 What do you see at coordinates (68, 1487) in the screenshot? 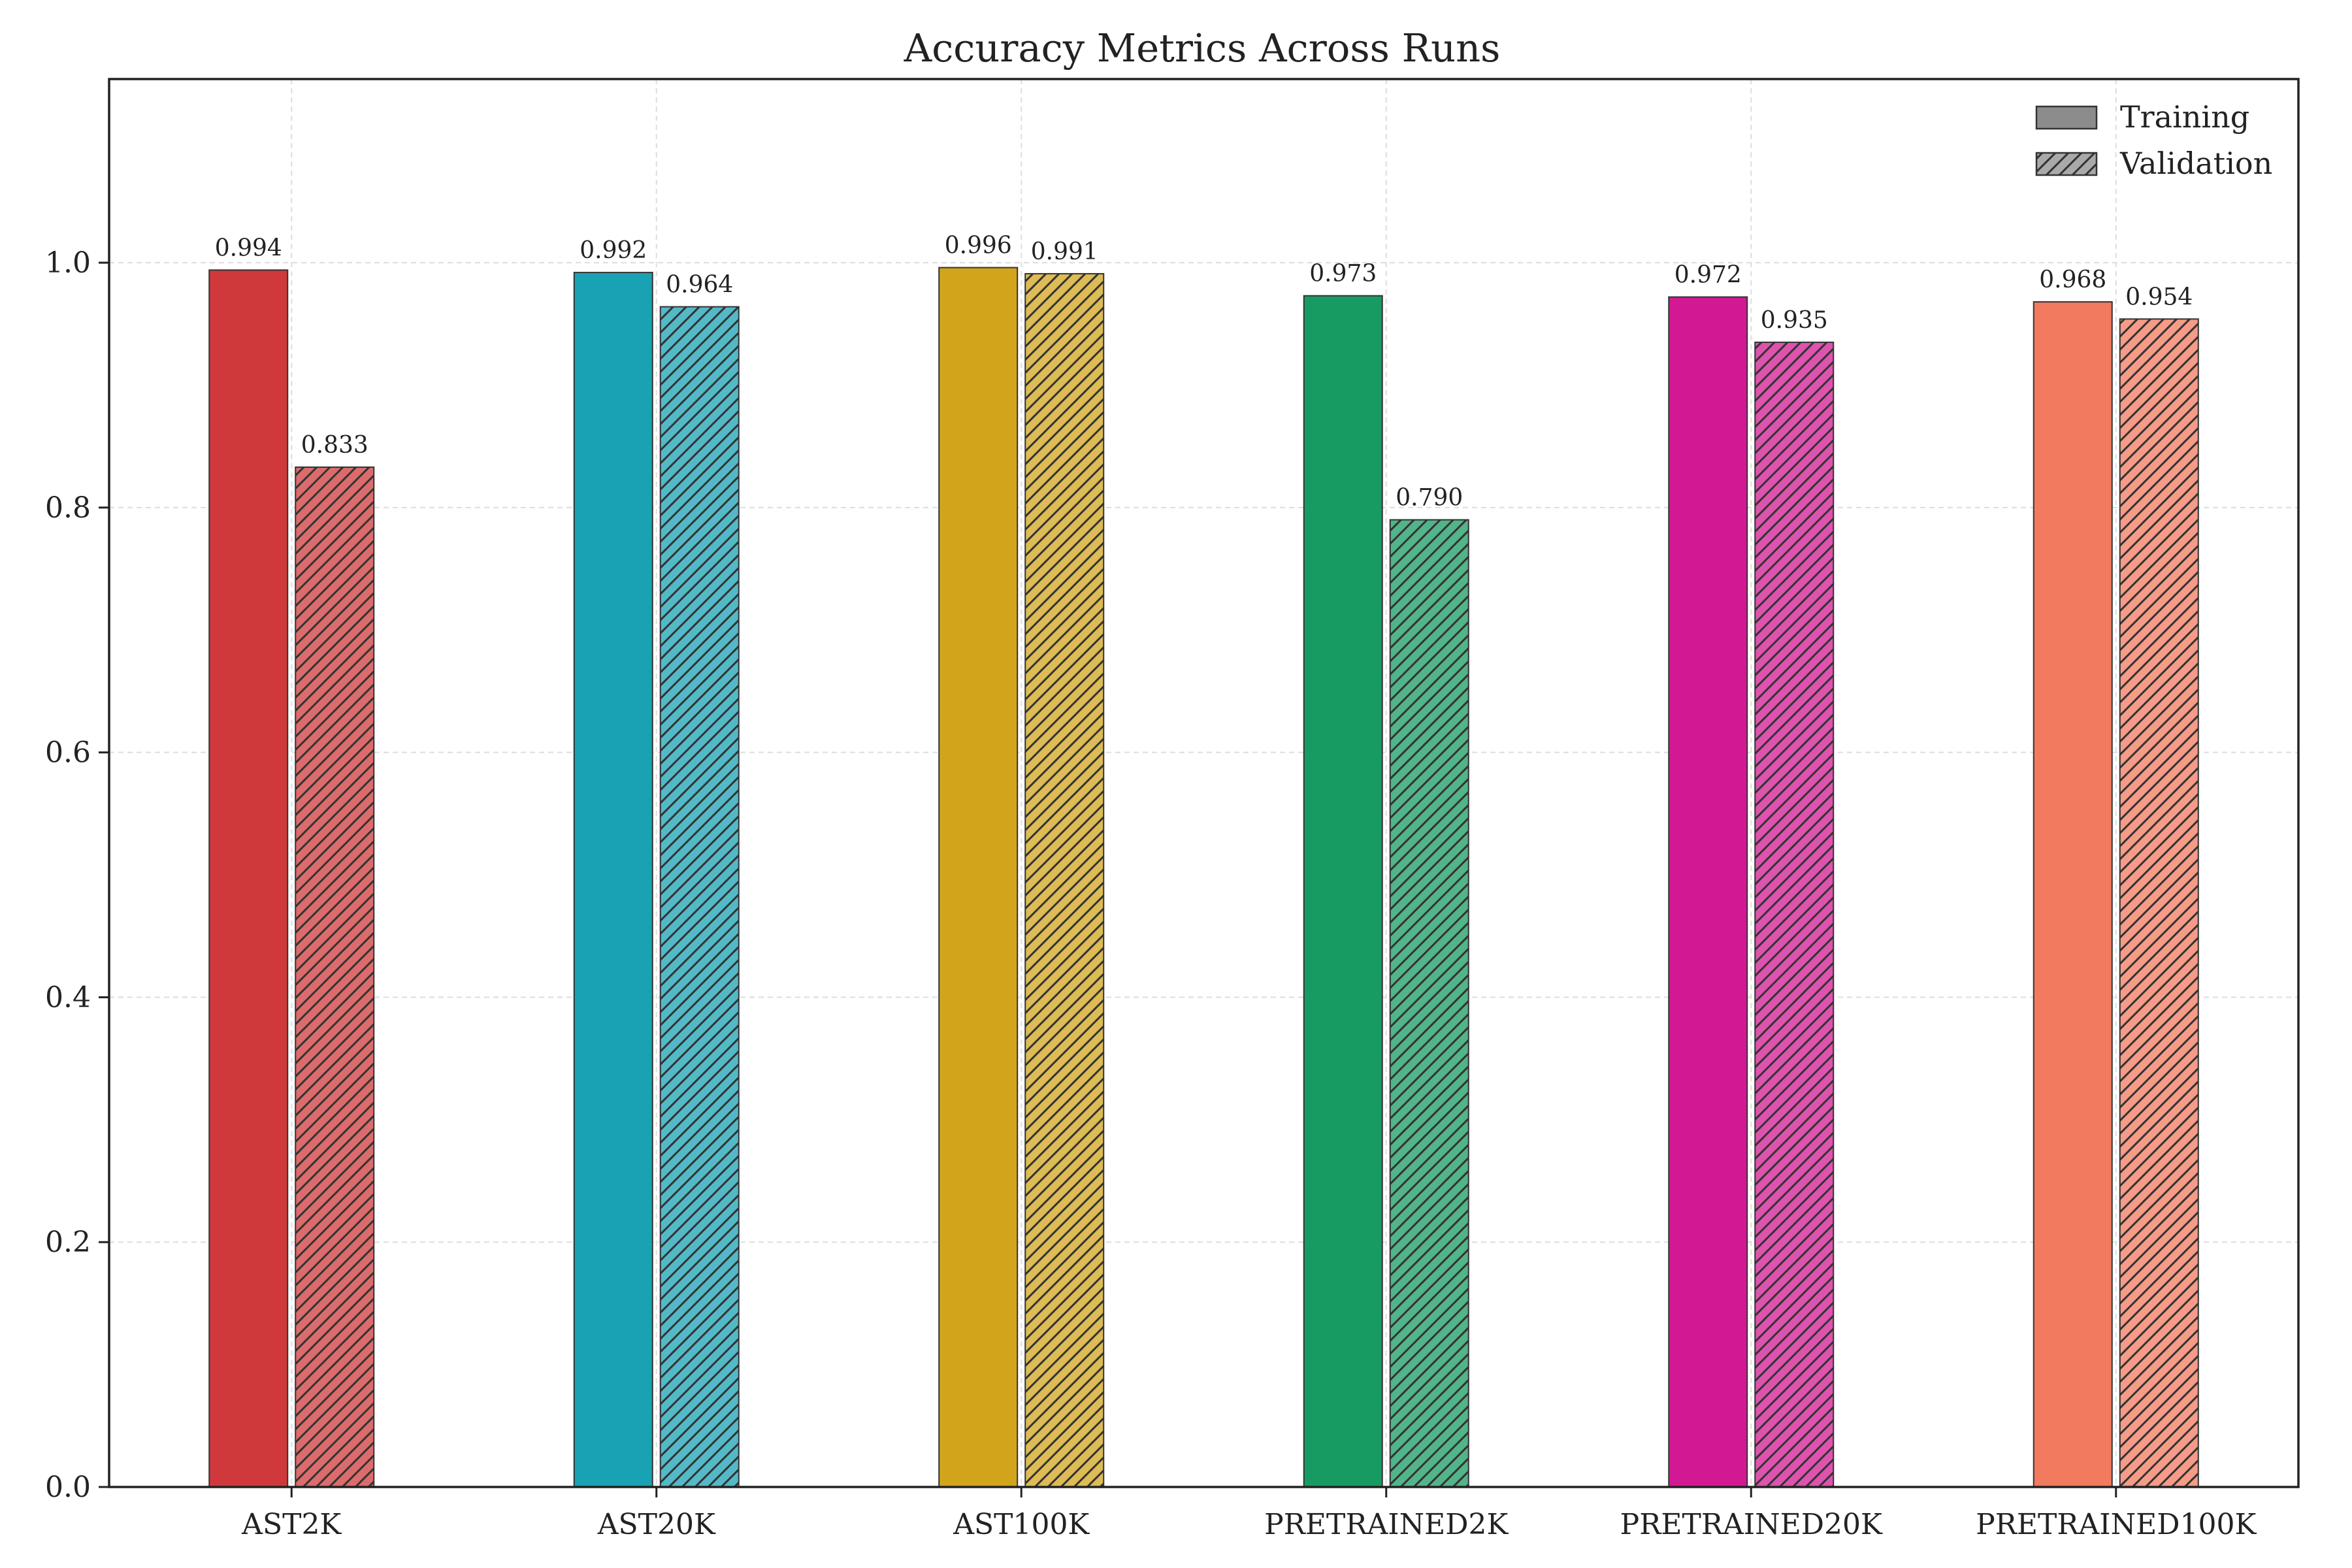
I see `y-tick-label: 0.0` at bounding box center [68, 1487].